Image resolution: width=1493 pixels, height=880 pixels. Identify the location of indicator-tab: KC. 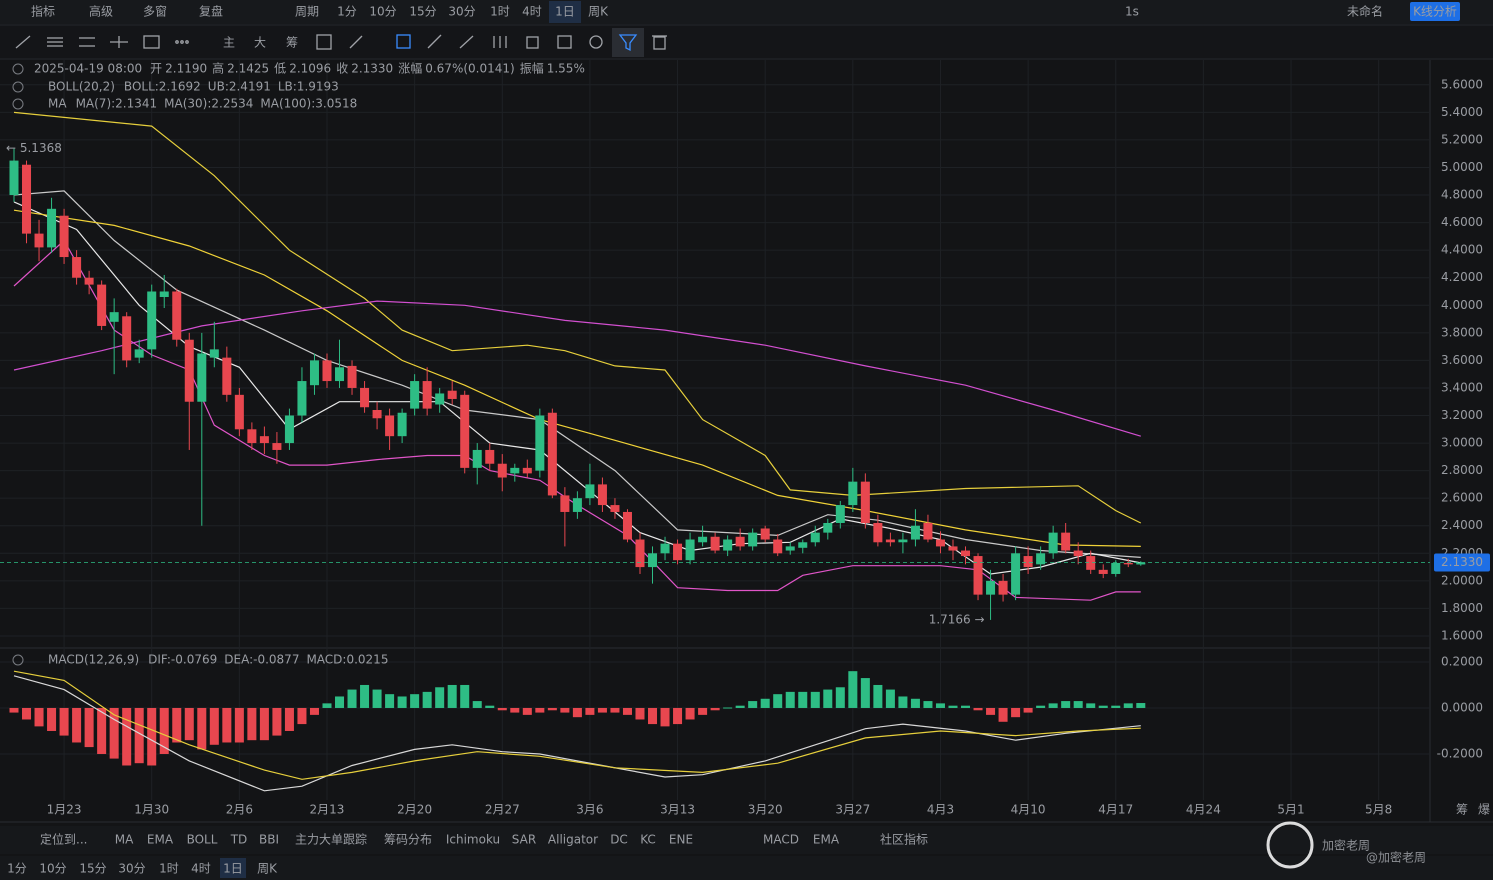
(648, 840).